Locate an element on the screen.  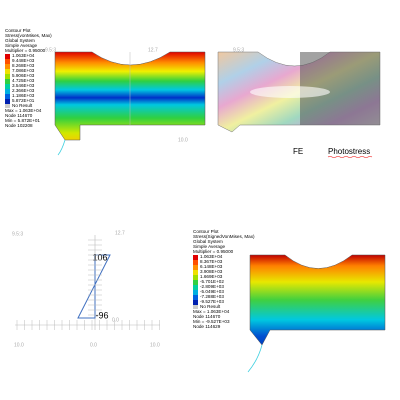
legend-line: Stress(vonMises, Max) is located at coordinates (28, 35).